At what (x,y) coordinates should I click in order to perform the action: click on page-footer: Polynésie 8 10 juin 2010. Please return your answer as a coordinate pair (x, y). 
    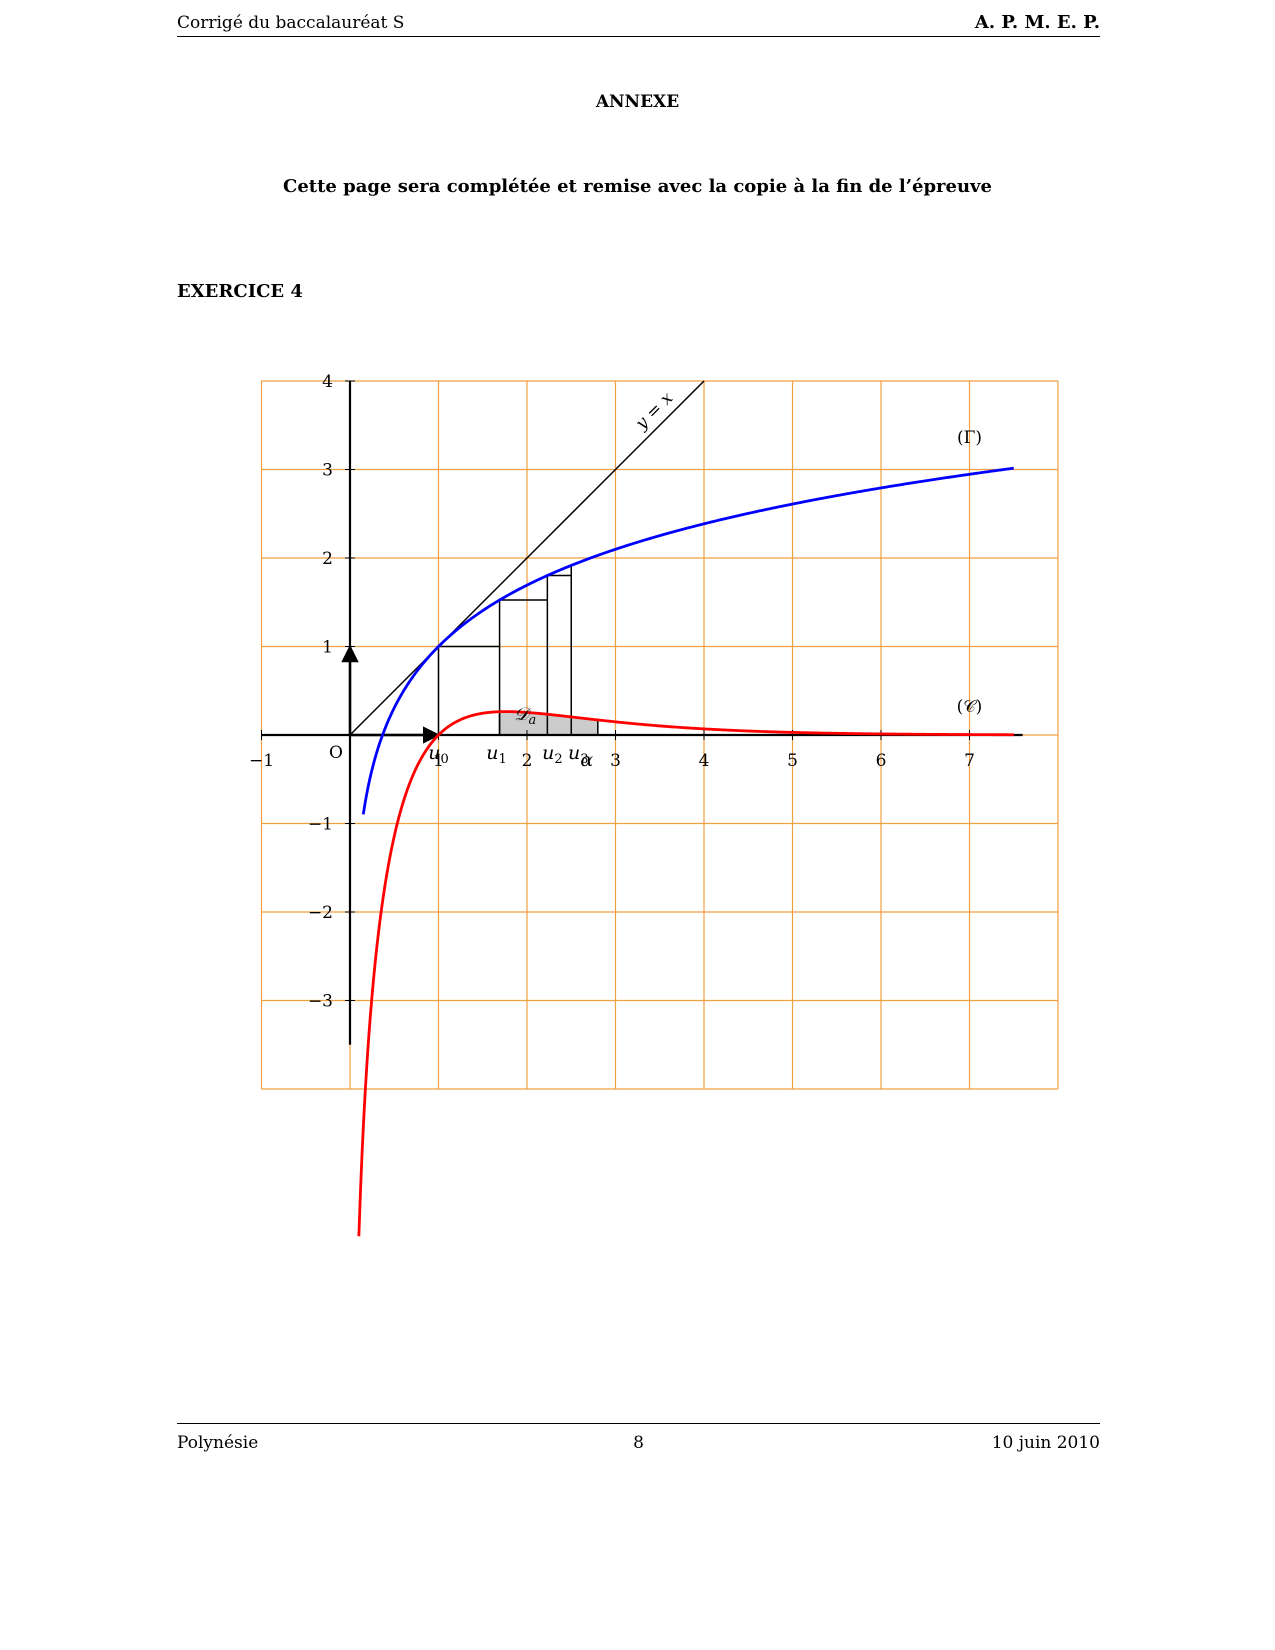
    Looking at the image, I should click on (638, 1438).